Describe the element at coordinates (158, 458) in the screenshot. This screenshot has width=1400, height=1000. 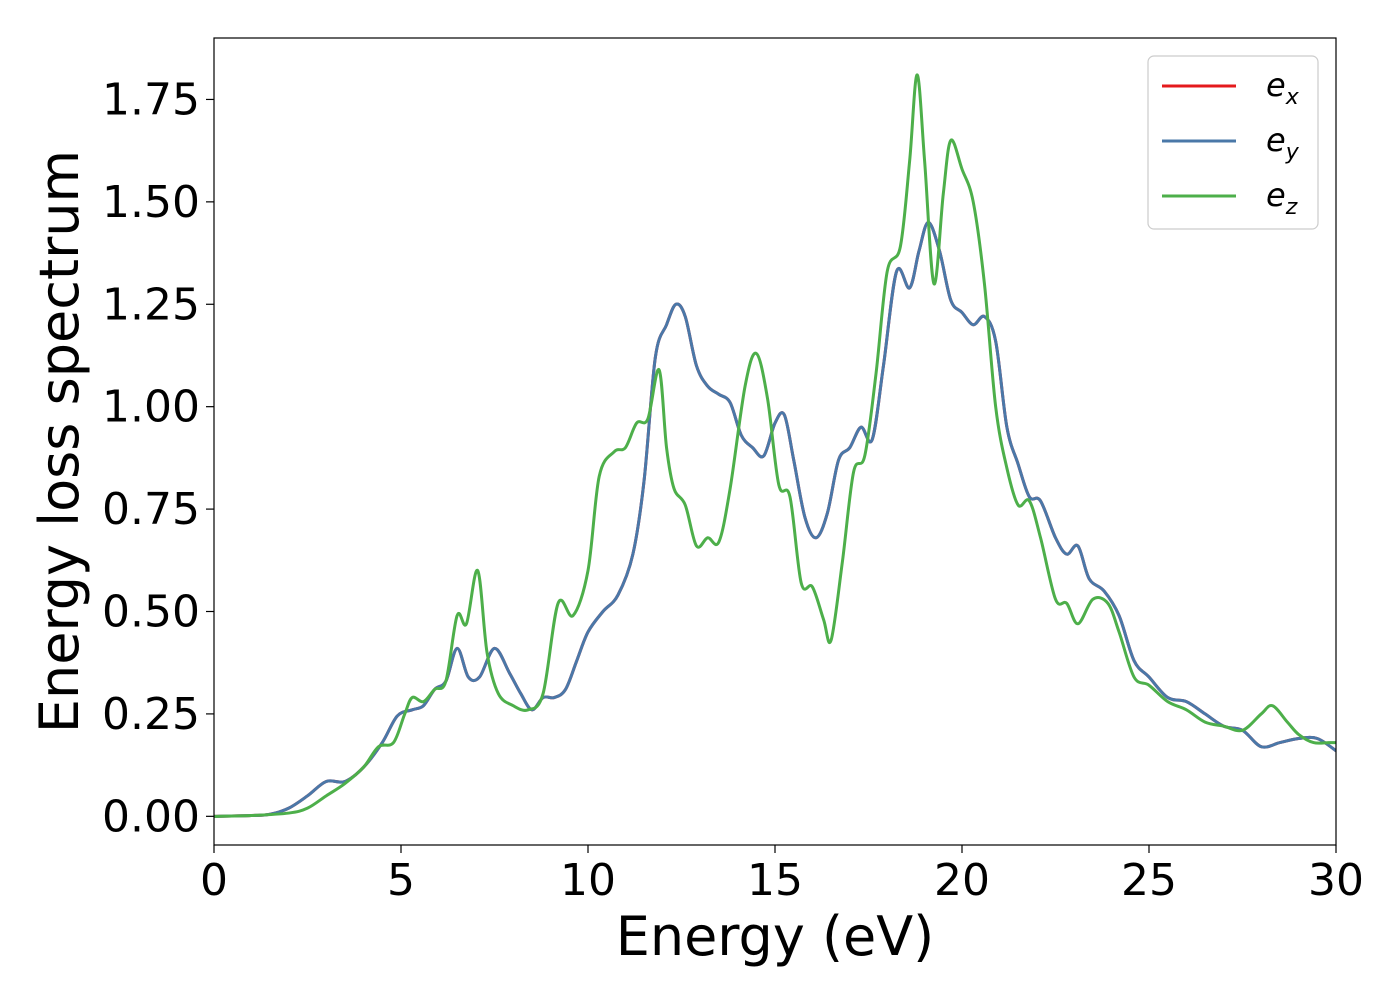
I see `y-axis-ticks: 0.00 0.25 0.50 0.75 1.00 1.25 1.50 1.75` at that location.